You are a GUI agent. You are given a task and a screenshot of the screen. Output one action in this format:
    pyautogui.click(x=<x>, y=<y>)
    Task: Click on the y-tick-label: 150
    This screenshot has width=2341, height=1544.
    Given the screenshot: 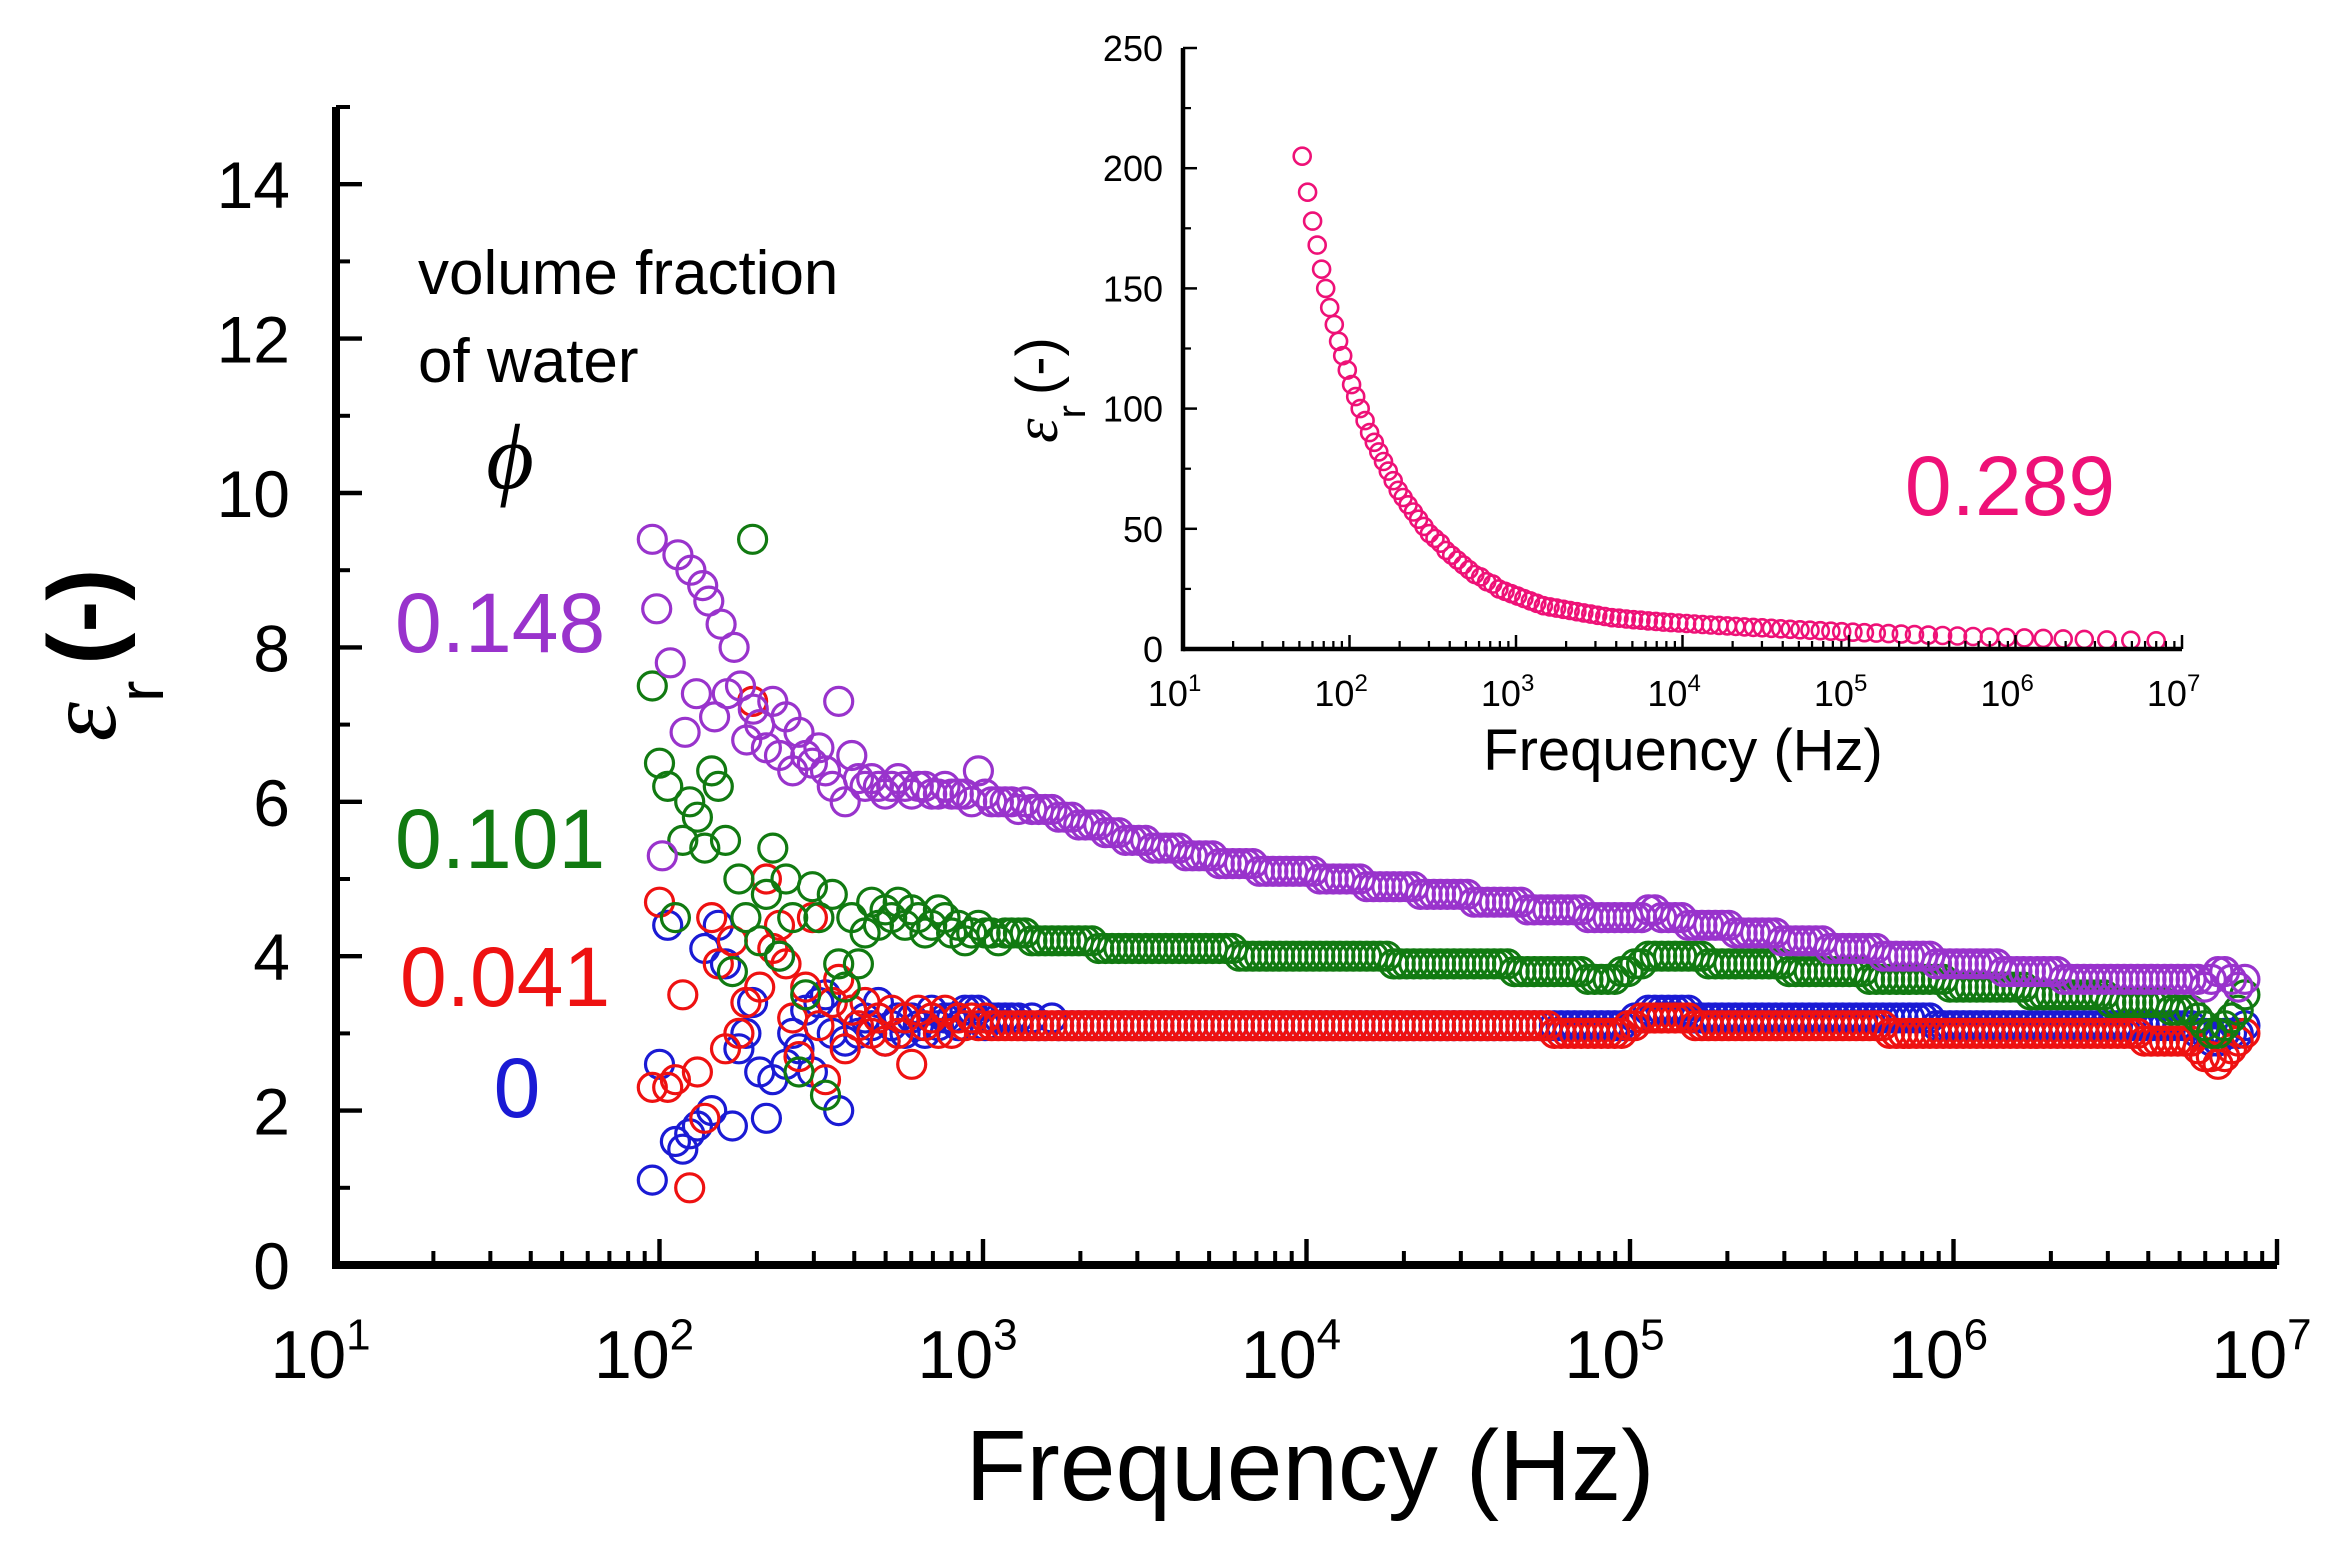 What is the action you would take?
    pyautogui.click(x=1133, y=288)
    